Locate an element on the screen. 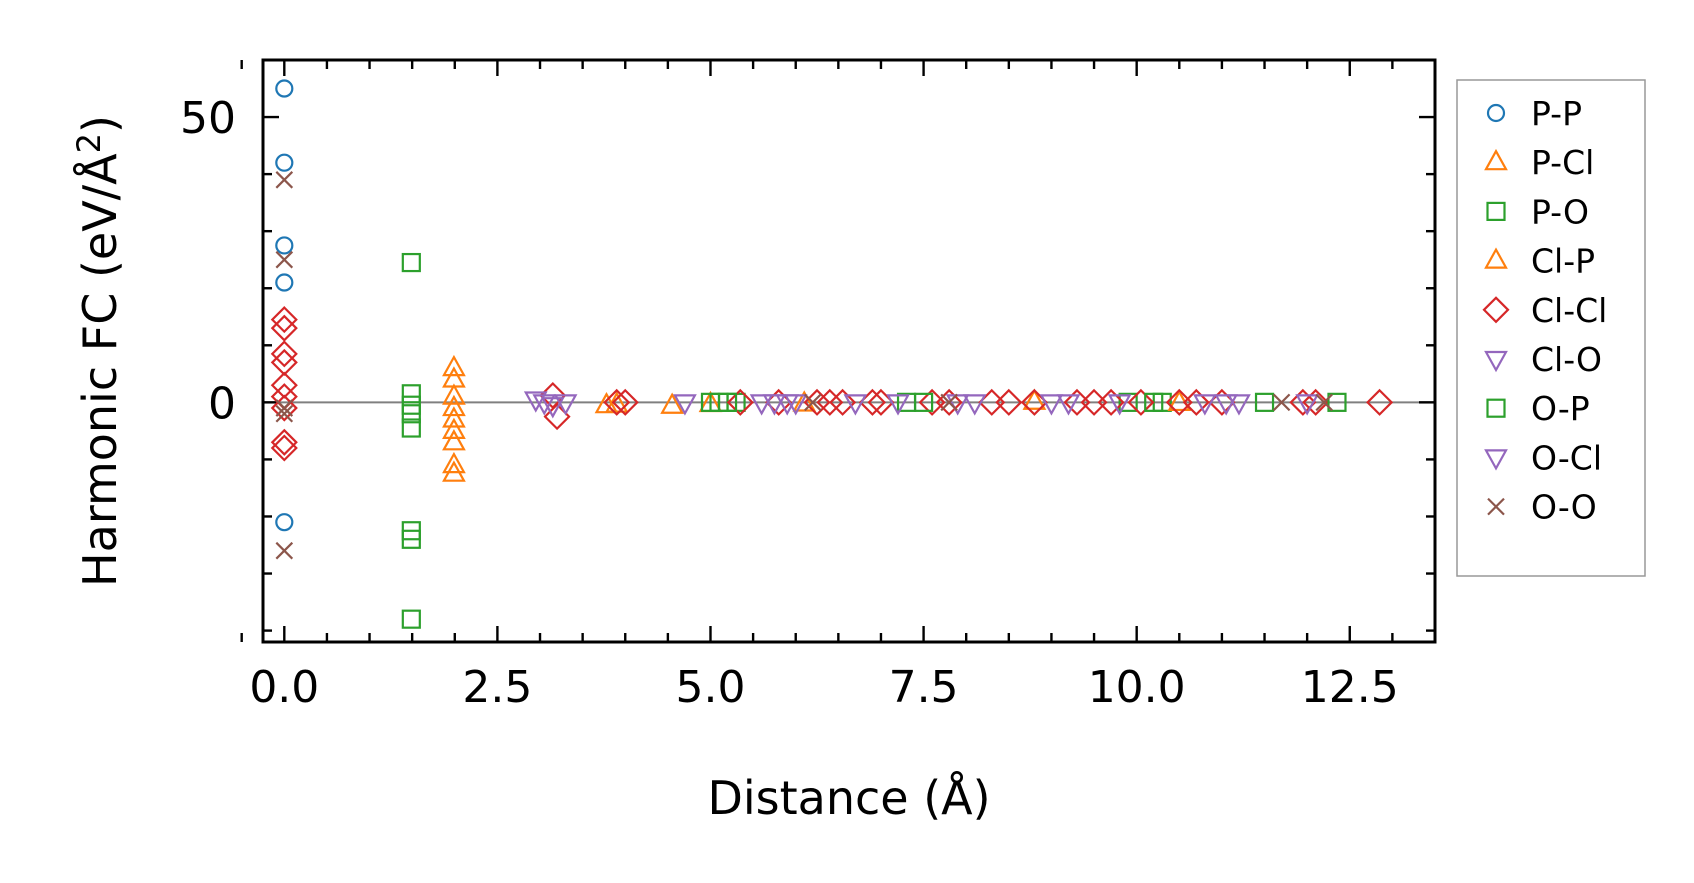 The height and width of the screenshot is (883, 1694). series-p-cl is located at coordinates (582, 418).